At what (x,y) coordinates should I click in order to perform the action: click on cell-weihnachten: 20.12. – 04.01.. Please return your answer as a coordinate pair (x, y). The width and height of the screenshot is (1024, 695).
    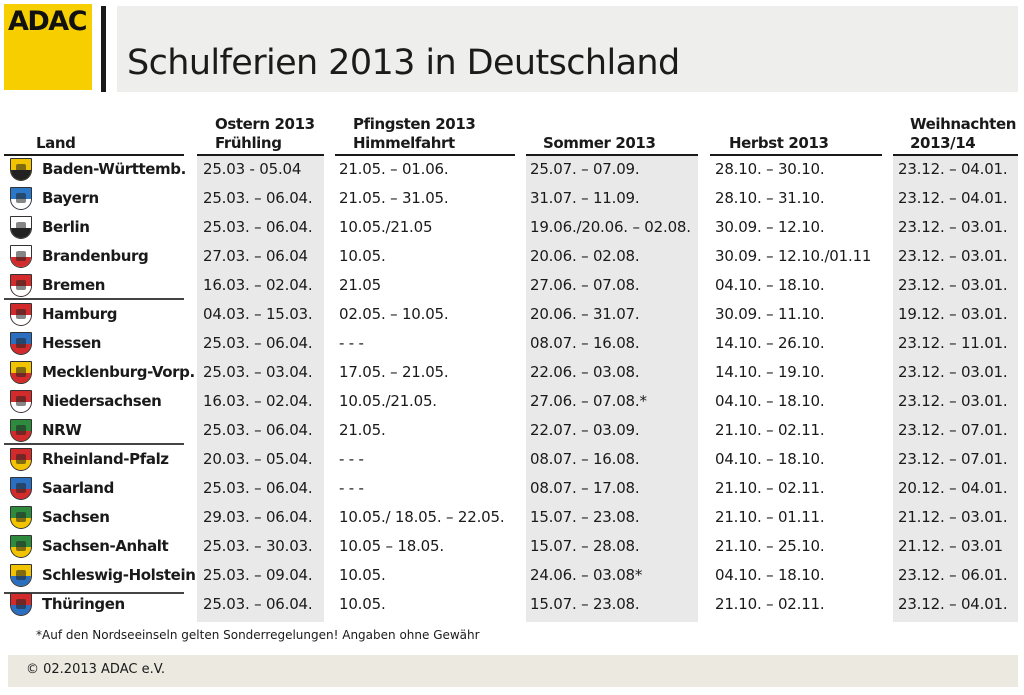
    Looking at the image, I should click on (953, 488).